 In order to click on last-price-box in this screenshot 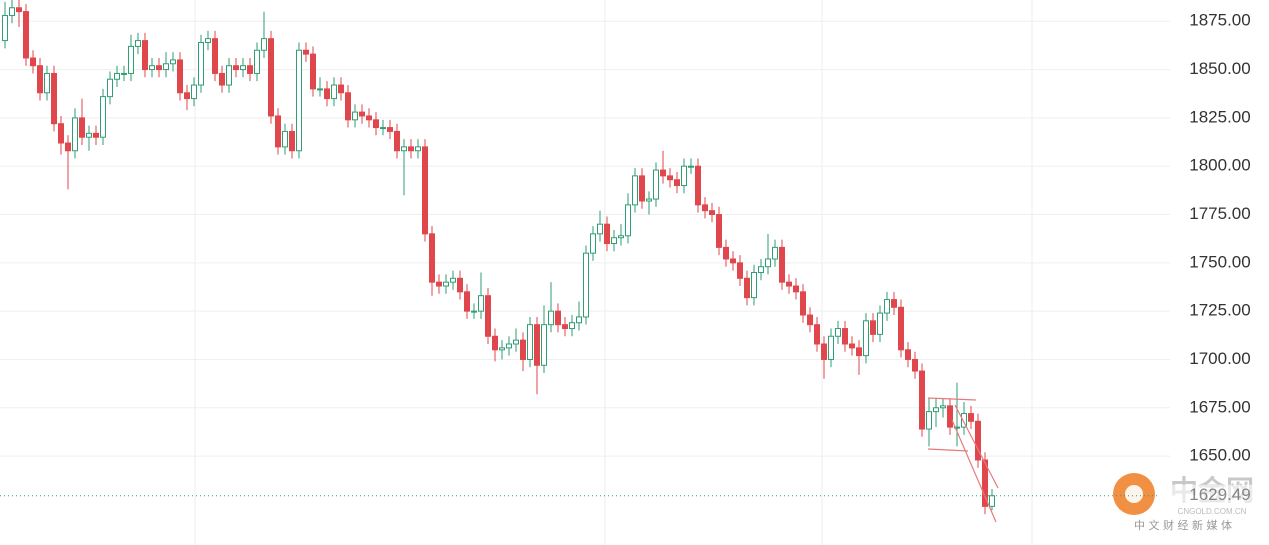, I will do `click(1214, 495)`.